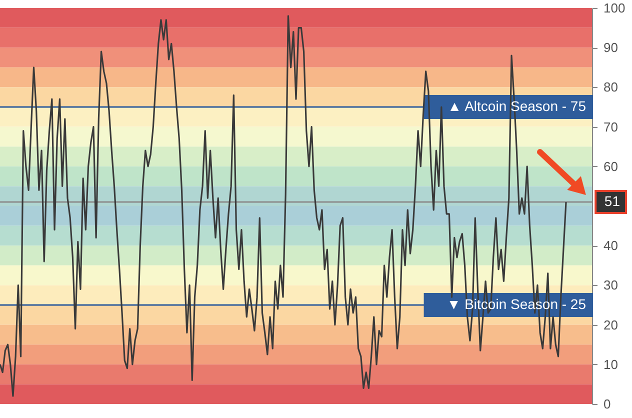  Describe the element at coordinates (611, 246) in the screenshot. I see `y-tick-label: 40` at that location.